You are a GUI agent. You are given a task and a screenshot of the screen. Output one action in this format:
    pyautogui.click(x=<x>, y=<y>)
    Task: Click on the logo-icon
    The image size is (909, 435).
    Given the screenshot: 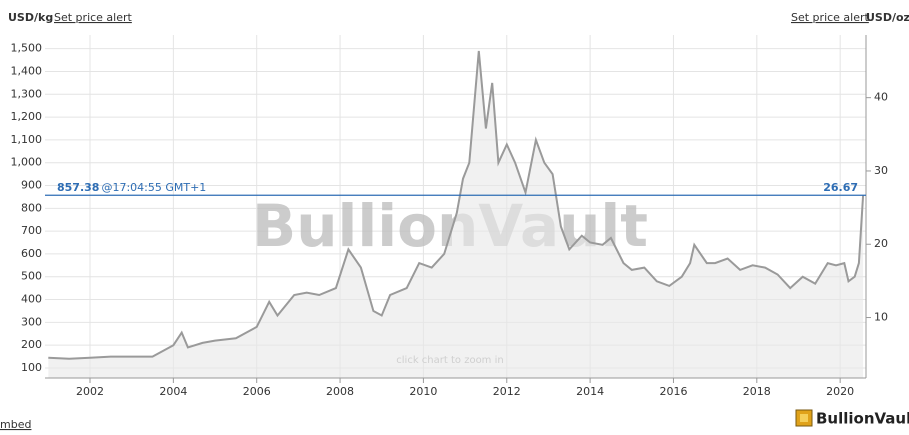 What is the action you would take?
    pyautogui.click(x=804, y=418)
    